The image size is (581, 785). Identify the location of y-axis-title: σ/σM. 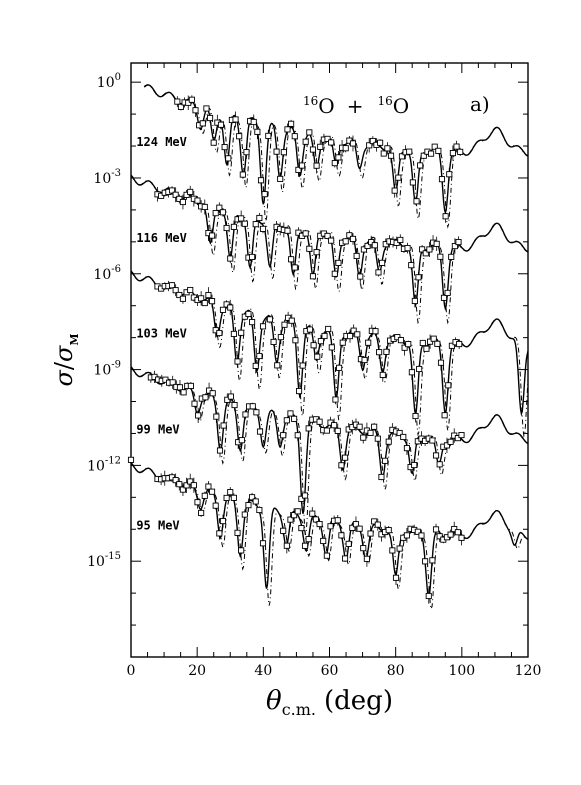
(65, 359).